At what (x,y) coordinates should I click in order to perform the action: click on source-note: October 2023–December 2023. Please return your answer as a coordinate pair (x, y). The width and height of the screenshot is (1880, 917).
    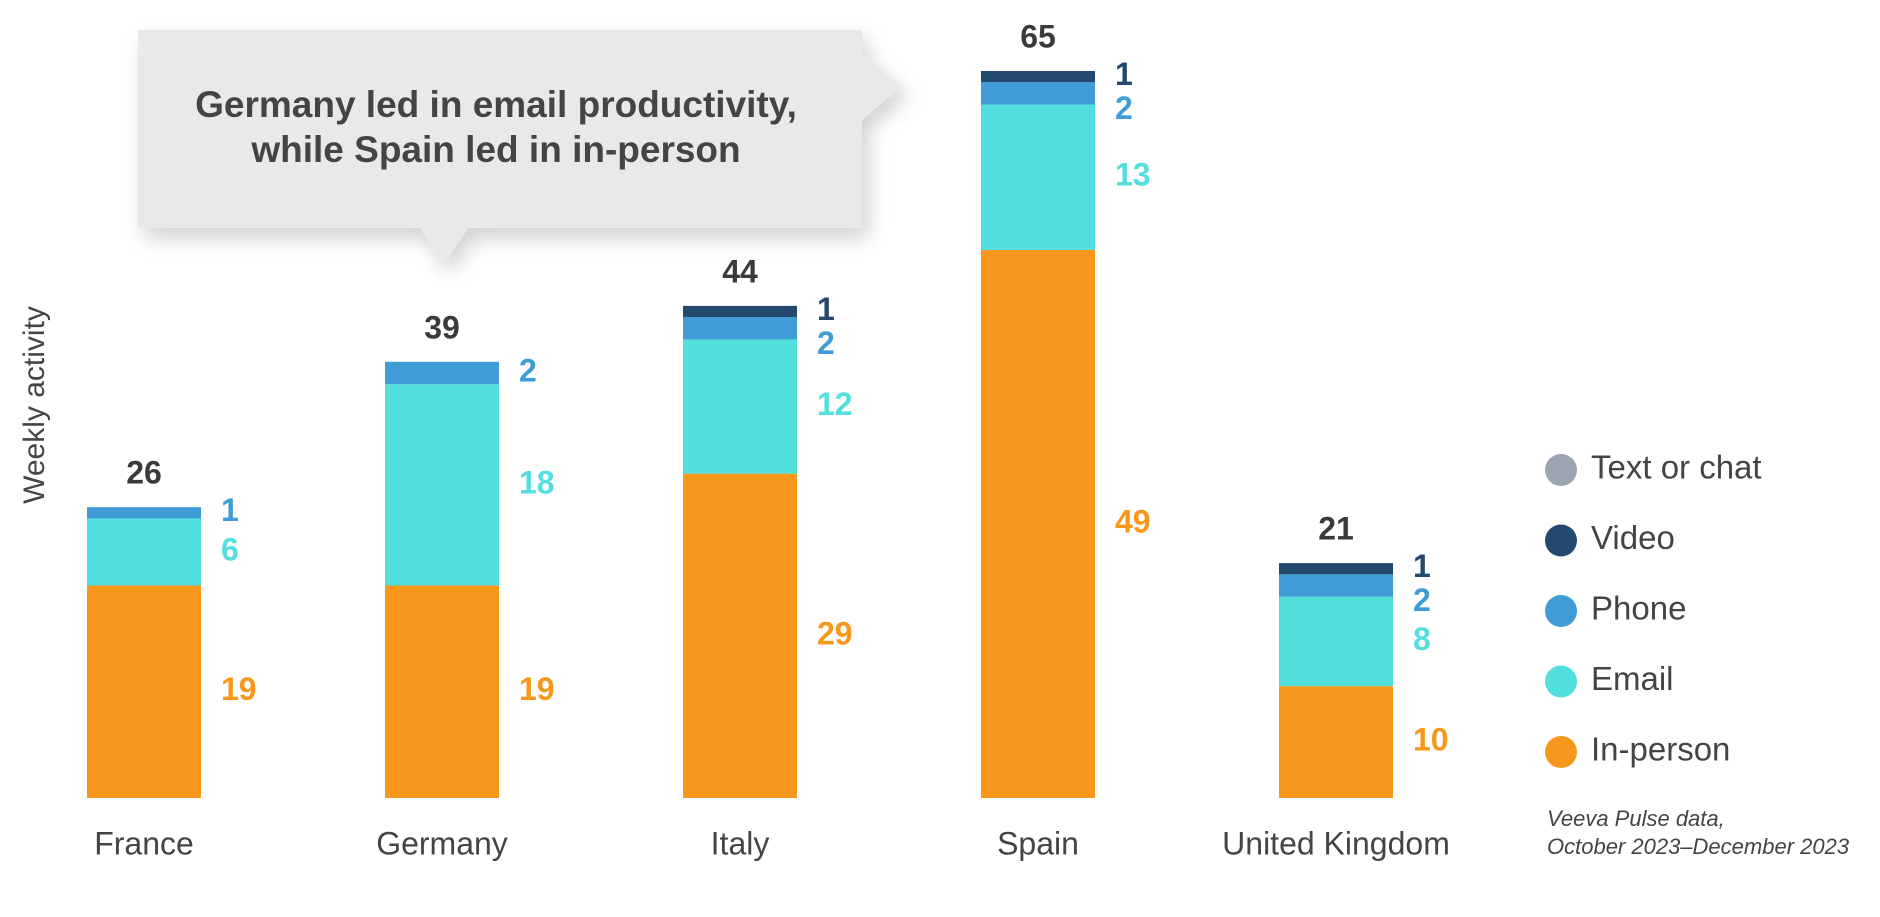
    Looking at the image, I should click on (1698, 846).